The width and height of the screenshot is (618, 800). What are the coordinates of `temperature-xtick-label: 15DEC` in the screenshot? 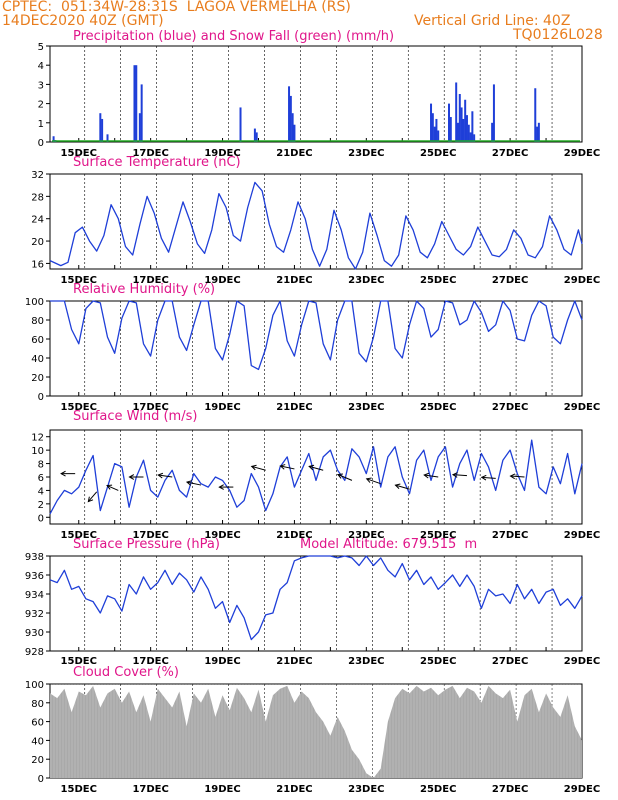 It's located at (79, 280).